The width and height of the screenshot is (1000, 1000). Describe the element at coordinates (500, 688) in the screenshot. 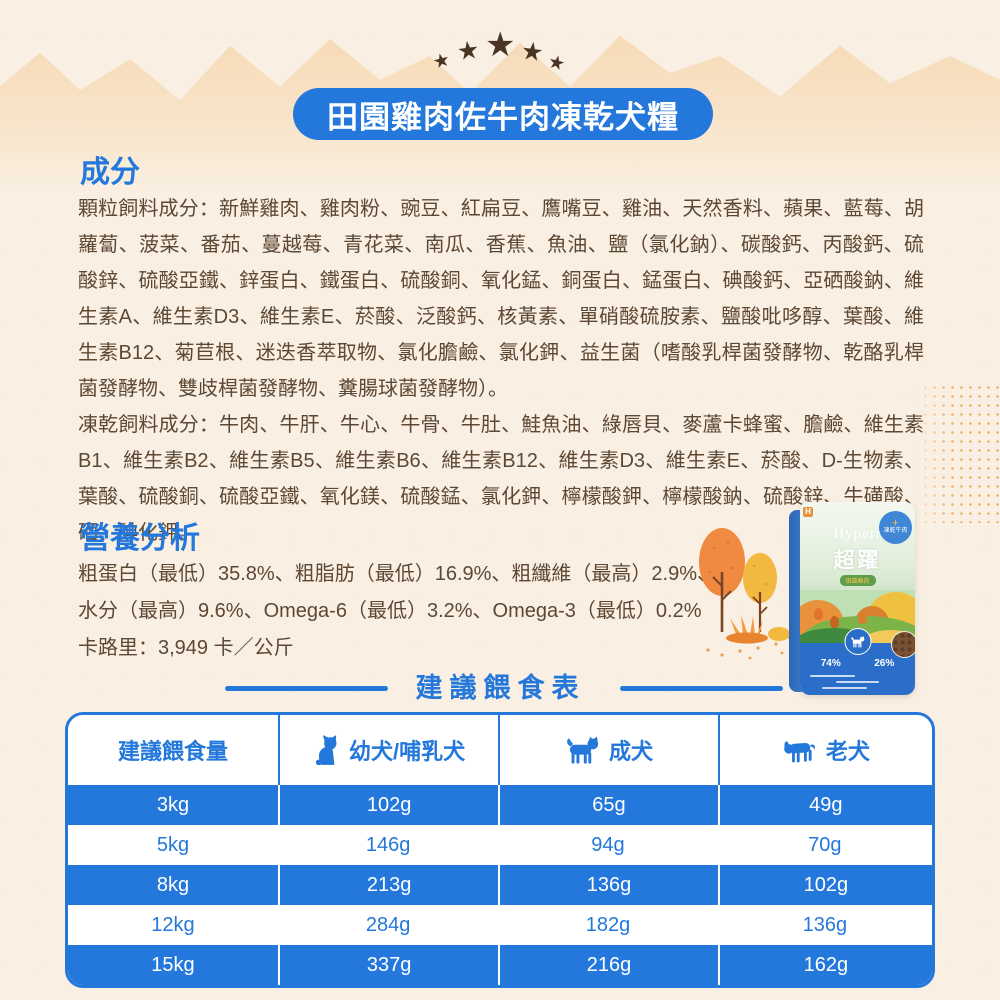

I see `feeding-table-title: 建議餵食表` at that location.